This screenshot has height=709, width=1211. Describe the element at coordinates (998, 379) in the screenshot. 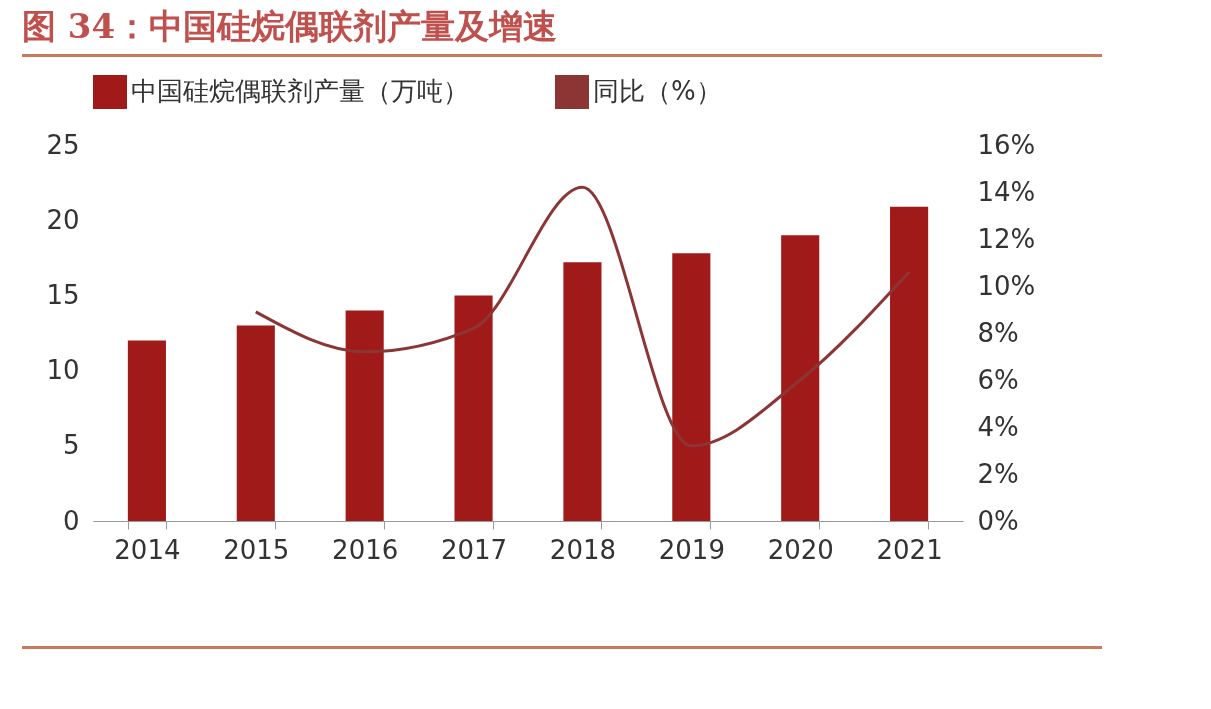

I see `y2-tick-label: 6%` at that location.